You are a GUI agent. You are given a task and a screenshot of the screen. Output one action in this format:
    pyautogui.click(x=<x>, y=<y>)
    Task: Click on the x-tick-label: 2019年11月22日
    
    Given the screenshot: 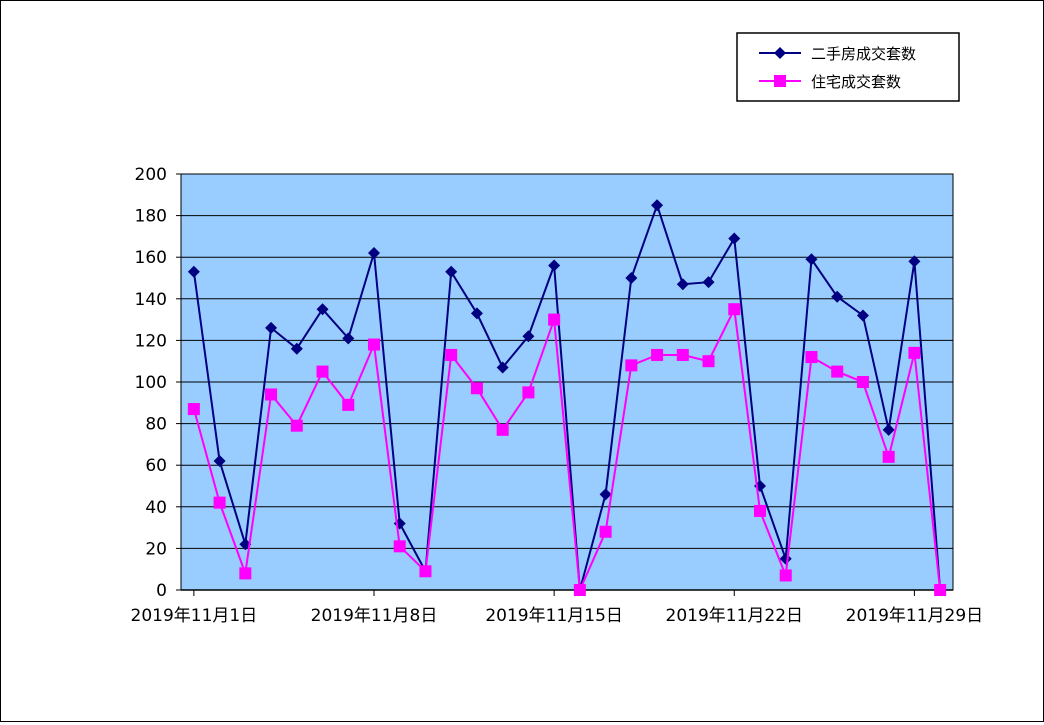 What is the action you would take?
    pyautogui.click(x=735, y=616)
    